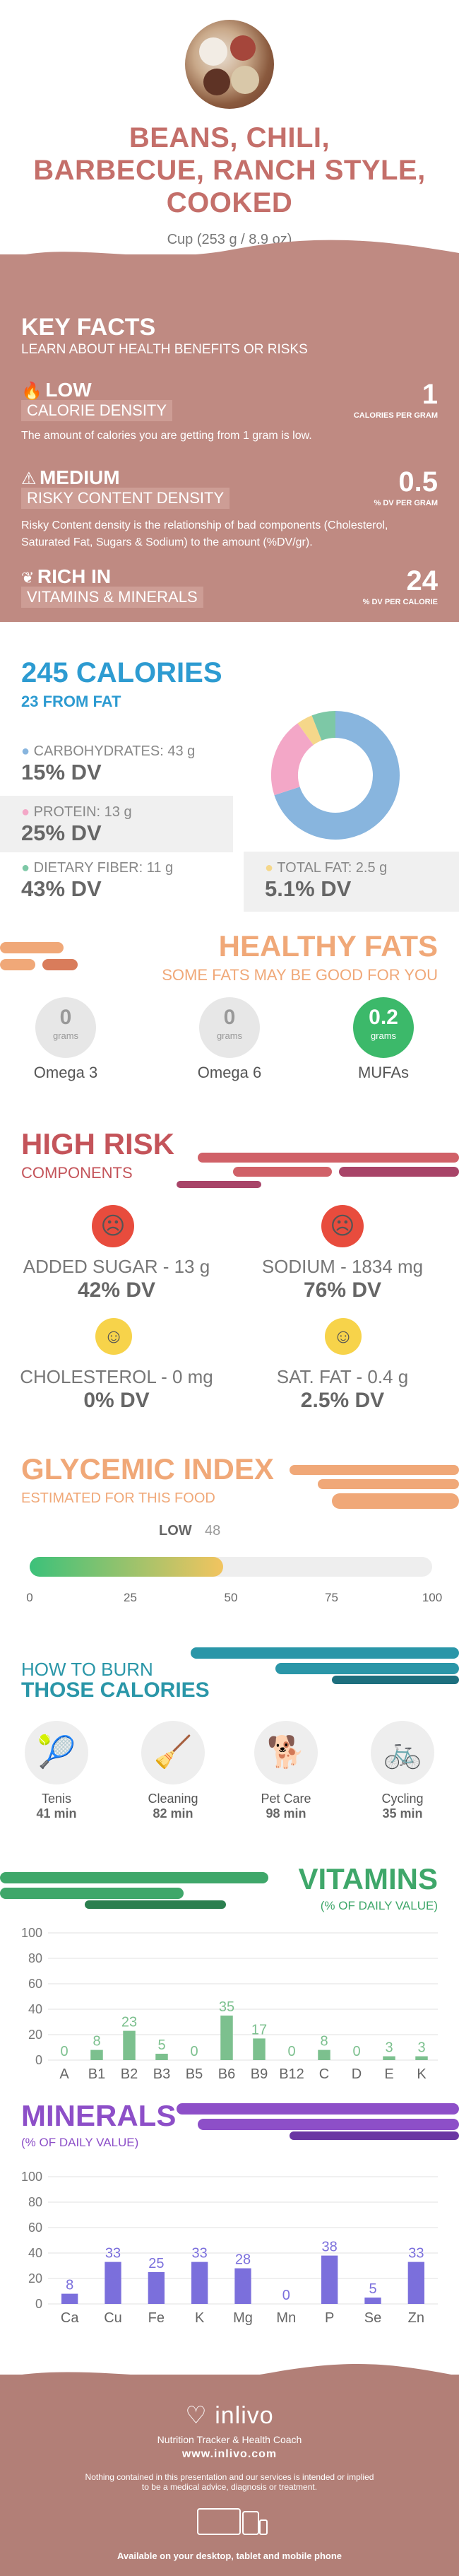  I want to click on bar-Mg, so click(242, 2286).